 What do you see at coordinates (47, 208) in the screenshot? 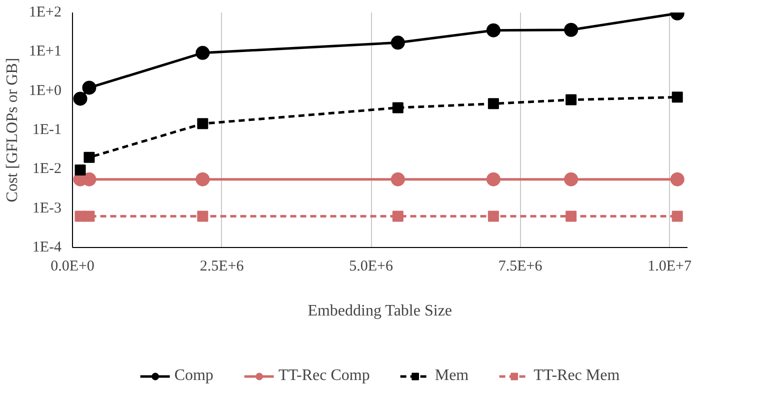
I see `y-tick-label: 1E-3` at bounding box center [47, 208].